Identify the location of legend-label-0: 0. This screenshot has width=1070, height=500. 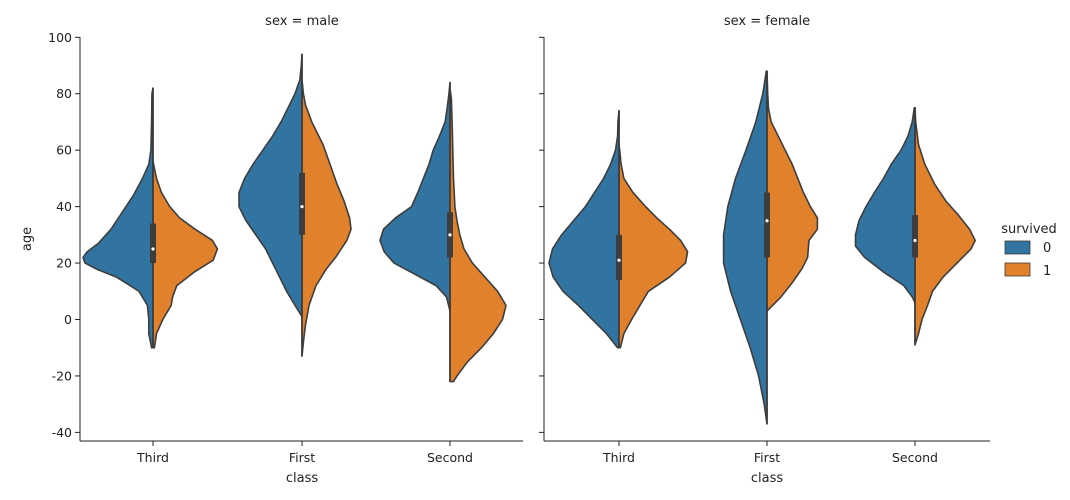
(1047, 248).